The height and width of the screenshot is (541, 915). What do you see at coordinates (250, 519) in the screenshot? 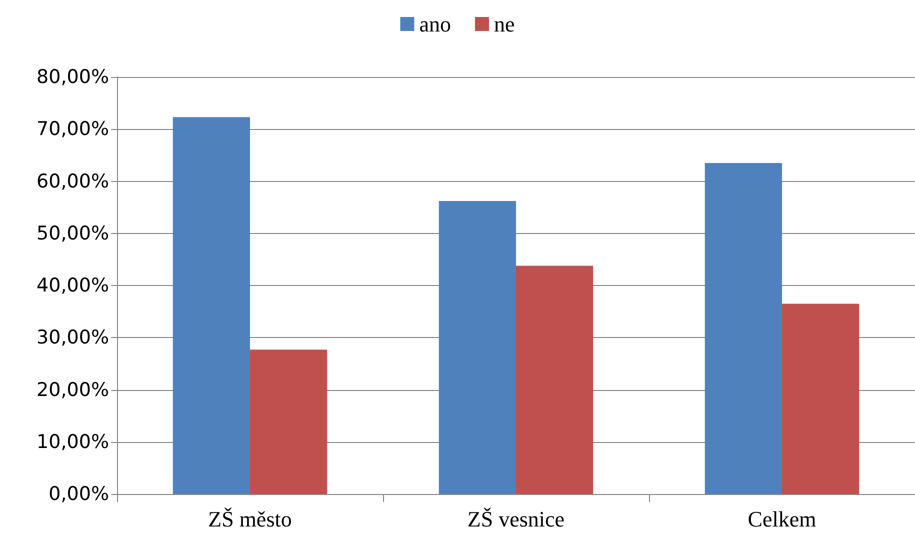
I see `x-tick-label: ZŠ město` at bounding box center [250, 519].